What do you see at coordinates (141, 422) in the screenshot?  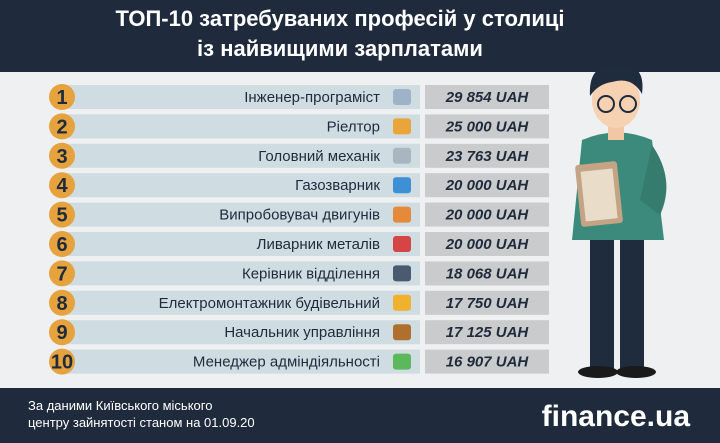 I see `source-line: центру зайнятості станом на 01.09.20` at bounding box center [141, 422].